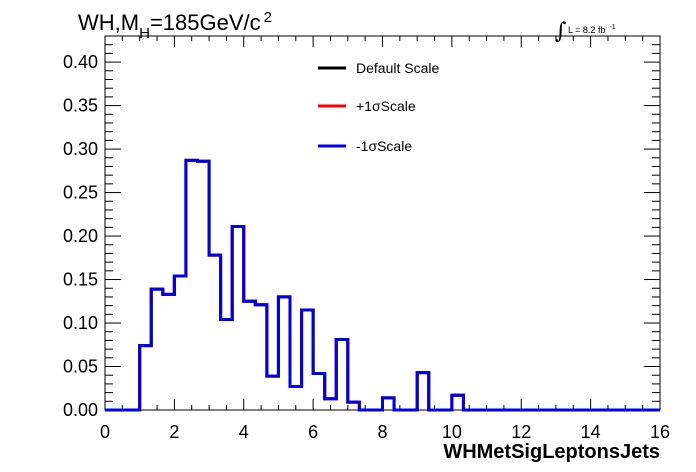 The image size is (696, 472). I want to click on y-tick-label: 0.15, so click(80, 280).